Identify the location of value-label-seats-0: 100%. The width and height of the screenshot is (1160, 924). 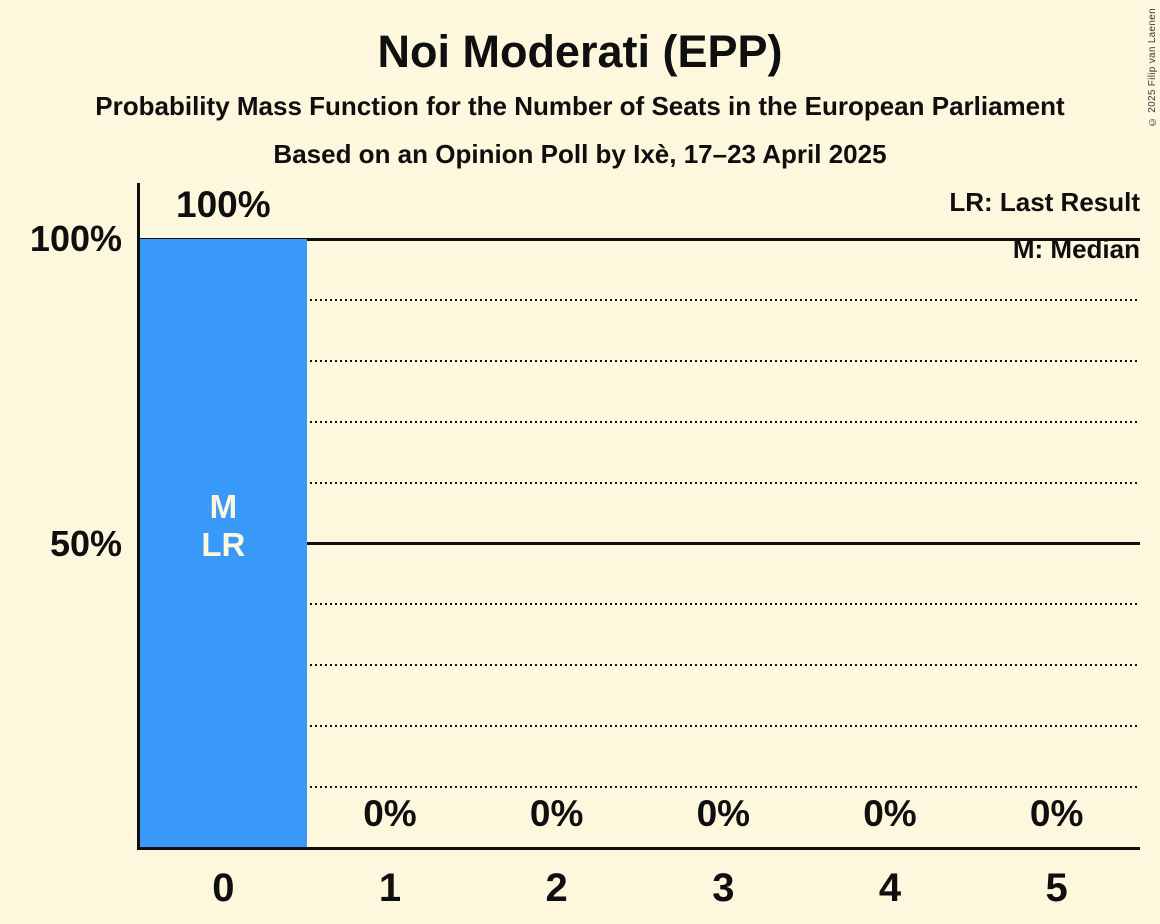
(223, 204).